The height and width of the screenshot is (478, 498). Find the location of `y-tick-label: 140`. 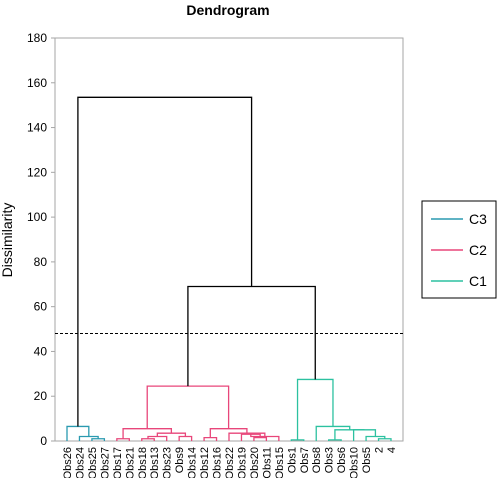

y-tick-label: 140 is located at coordinates (37, 128).